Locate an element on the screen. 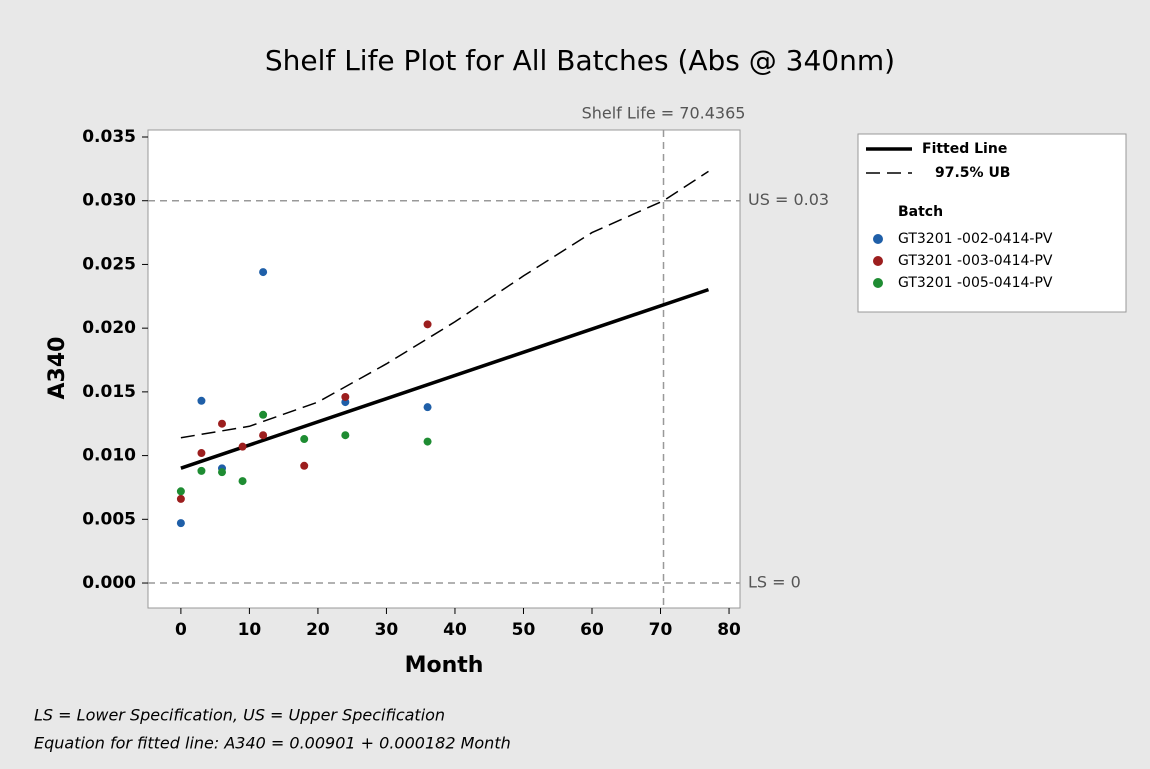  legend is located at coordinates (992, 223).